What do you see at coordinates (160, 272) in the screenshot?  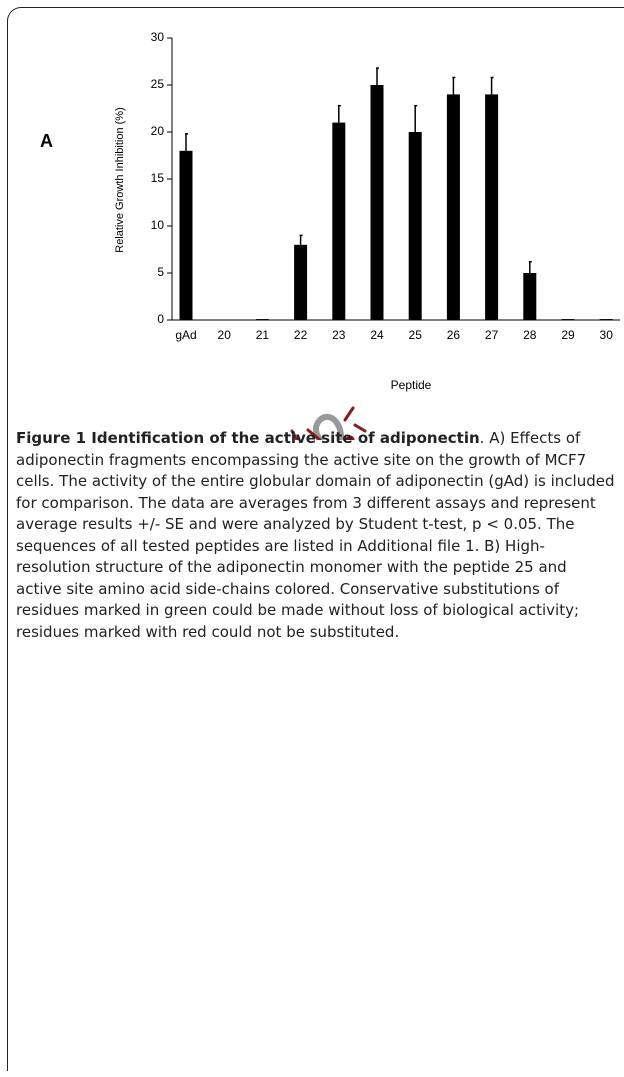 I see `y-tick-label: 5` at bounding box center [160, 272].